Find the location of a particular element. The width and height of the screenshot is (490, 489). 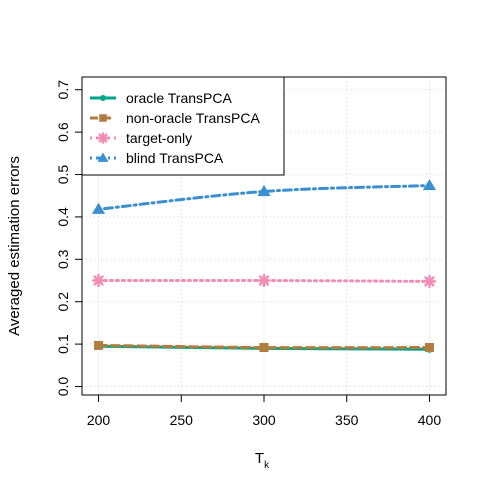

series-line-blind-transpca is located at coordinates (264, 197).